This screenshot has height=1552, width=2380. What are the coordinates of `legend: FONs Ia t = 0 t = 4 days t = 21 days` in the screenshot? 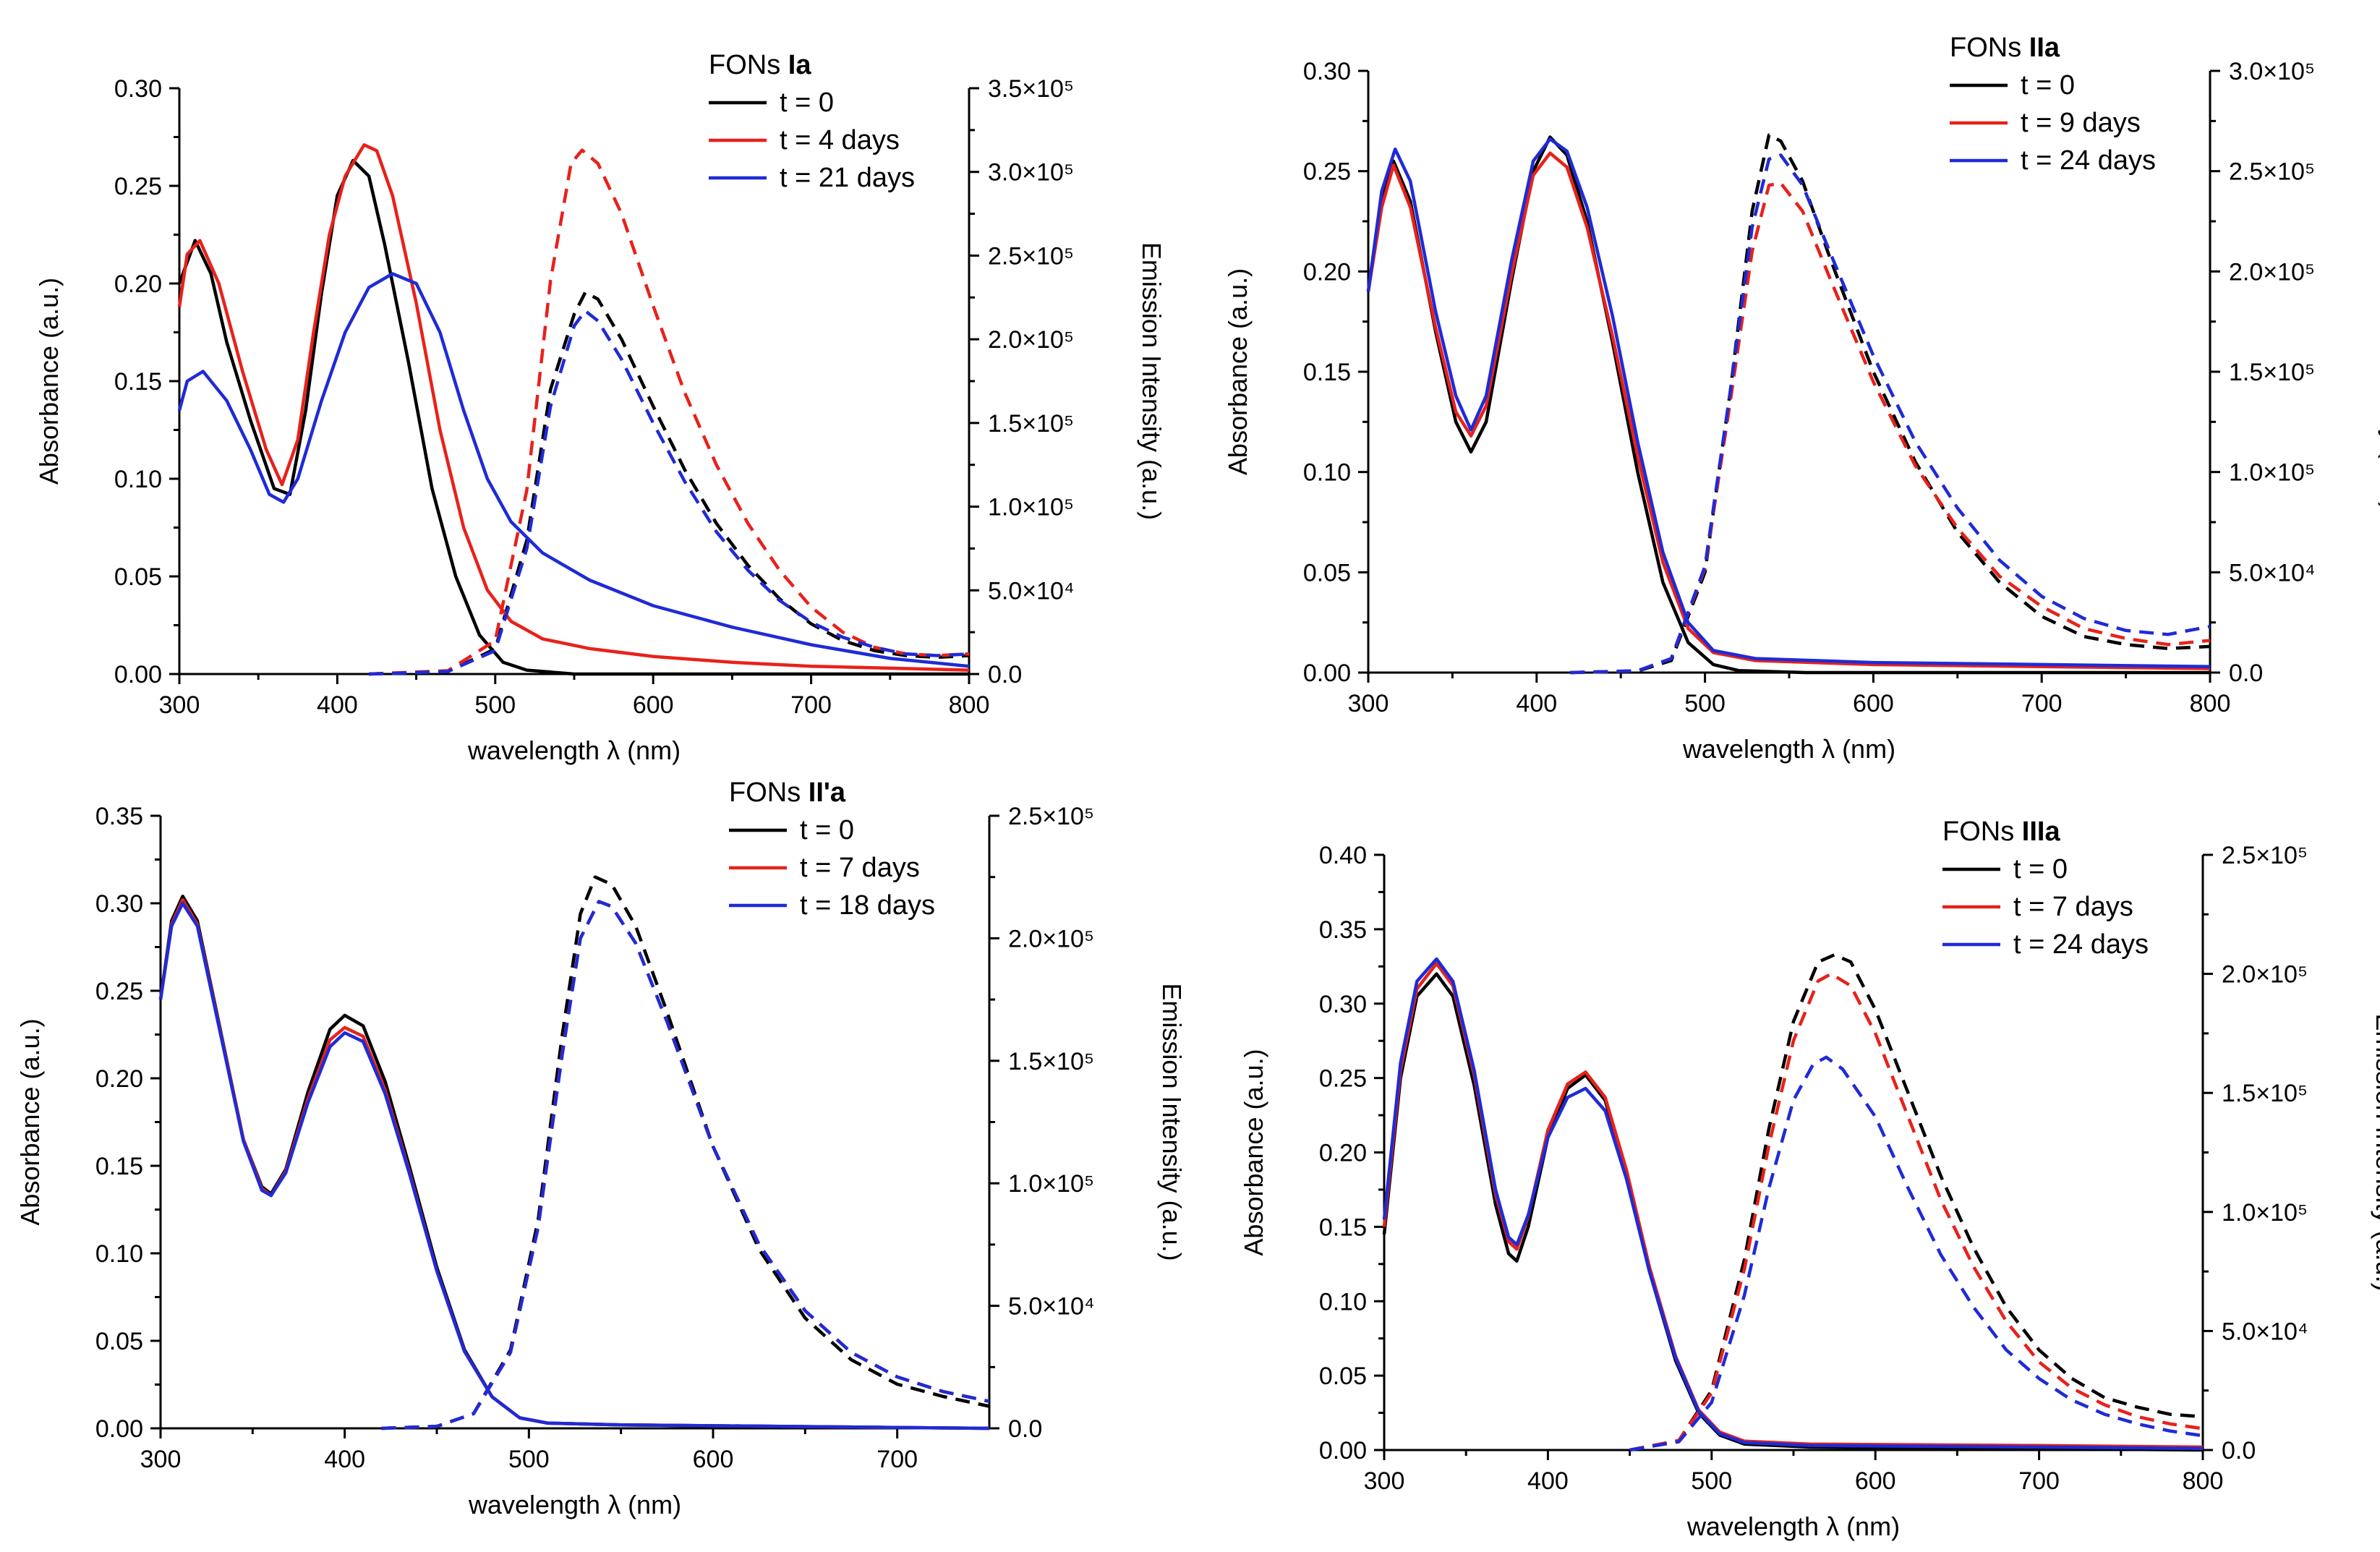 It's located at (812, 121).